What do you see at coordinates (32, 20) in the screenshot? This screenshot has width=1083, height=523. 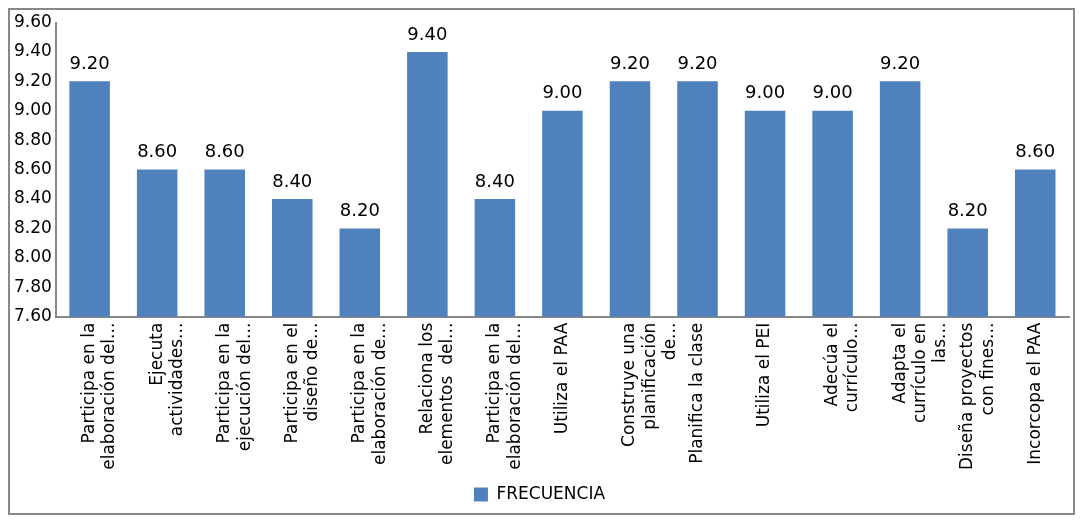 I see `y-tick-label: 9.60` at bounding box center [32, 20].